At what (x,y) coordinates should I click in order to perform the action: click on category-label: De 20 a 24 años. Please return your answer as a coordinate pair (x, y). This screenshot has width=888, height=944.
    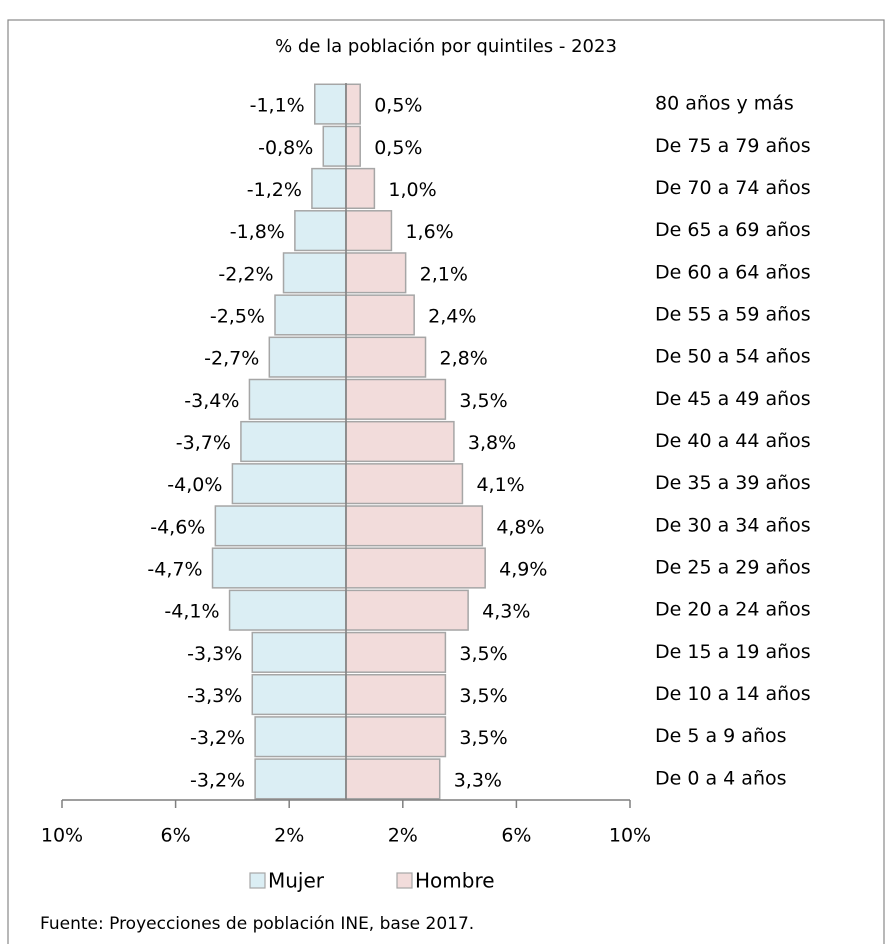
    Looking at the image, I should click on (733, 610).